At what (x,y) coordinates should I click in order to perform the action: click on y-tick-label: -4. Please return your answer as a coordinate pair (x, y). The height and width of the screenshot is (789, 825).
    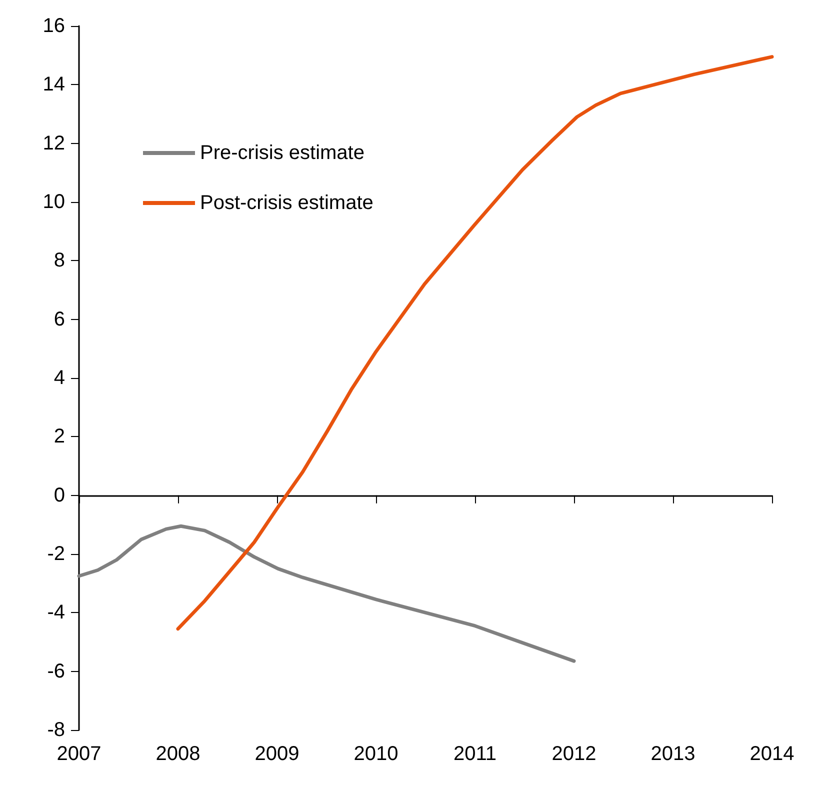
    Looking at the image, I should click on (56, 613).